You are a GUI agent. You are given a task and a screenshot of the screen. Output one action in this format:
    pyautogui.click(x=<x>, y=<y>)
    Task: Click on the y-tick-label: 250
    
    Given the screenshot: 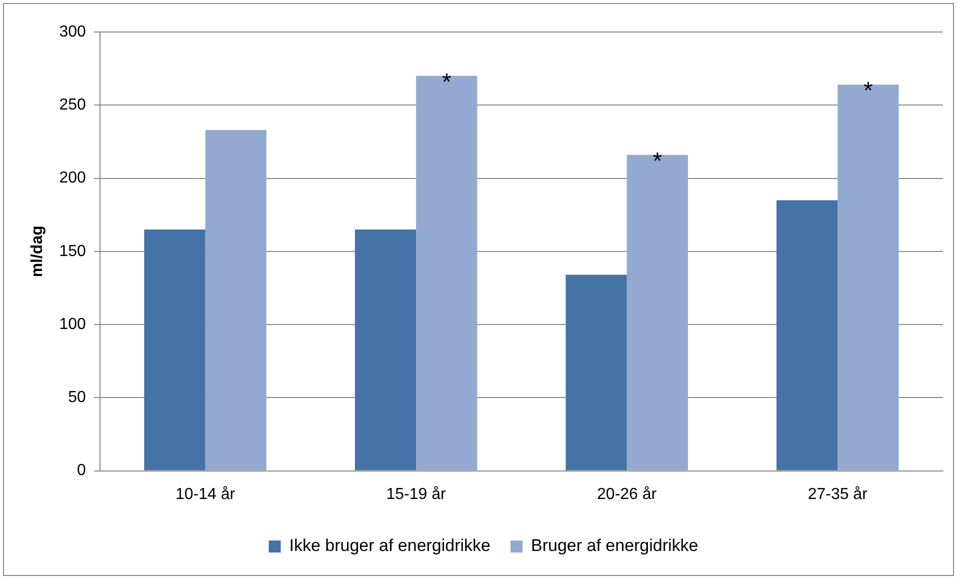 What is the action you would take?
    pyautogui.click(x=72, y=105)
    